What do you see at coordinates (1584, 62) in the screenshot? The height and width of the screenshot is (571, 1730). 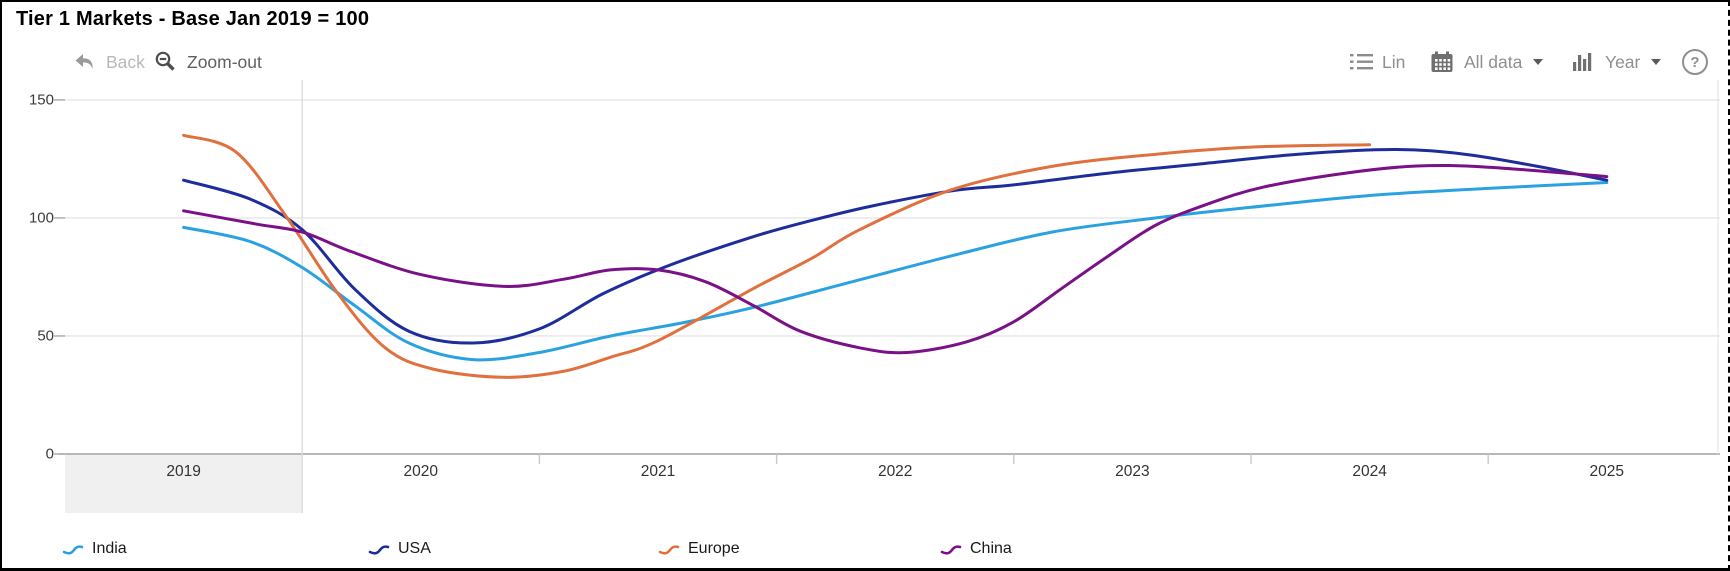 I see `bar-chart-icon` at bounding box center [1584, 62].